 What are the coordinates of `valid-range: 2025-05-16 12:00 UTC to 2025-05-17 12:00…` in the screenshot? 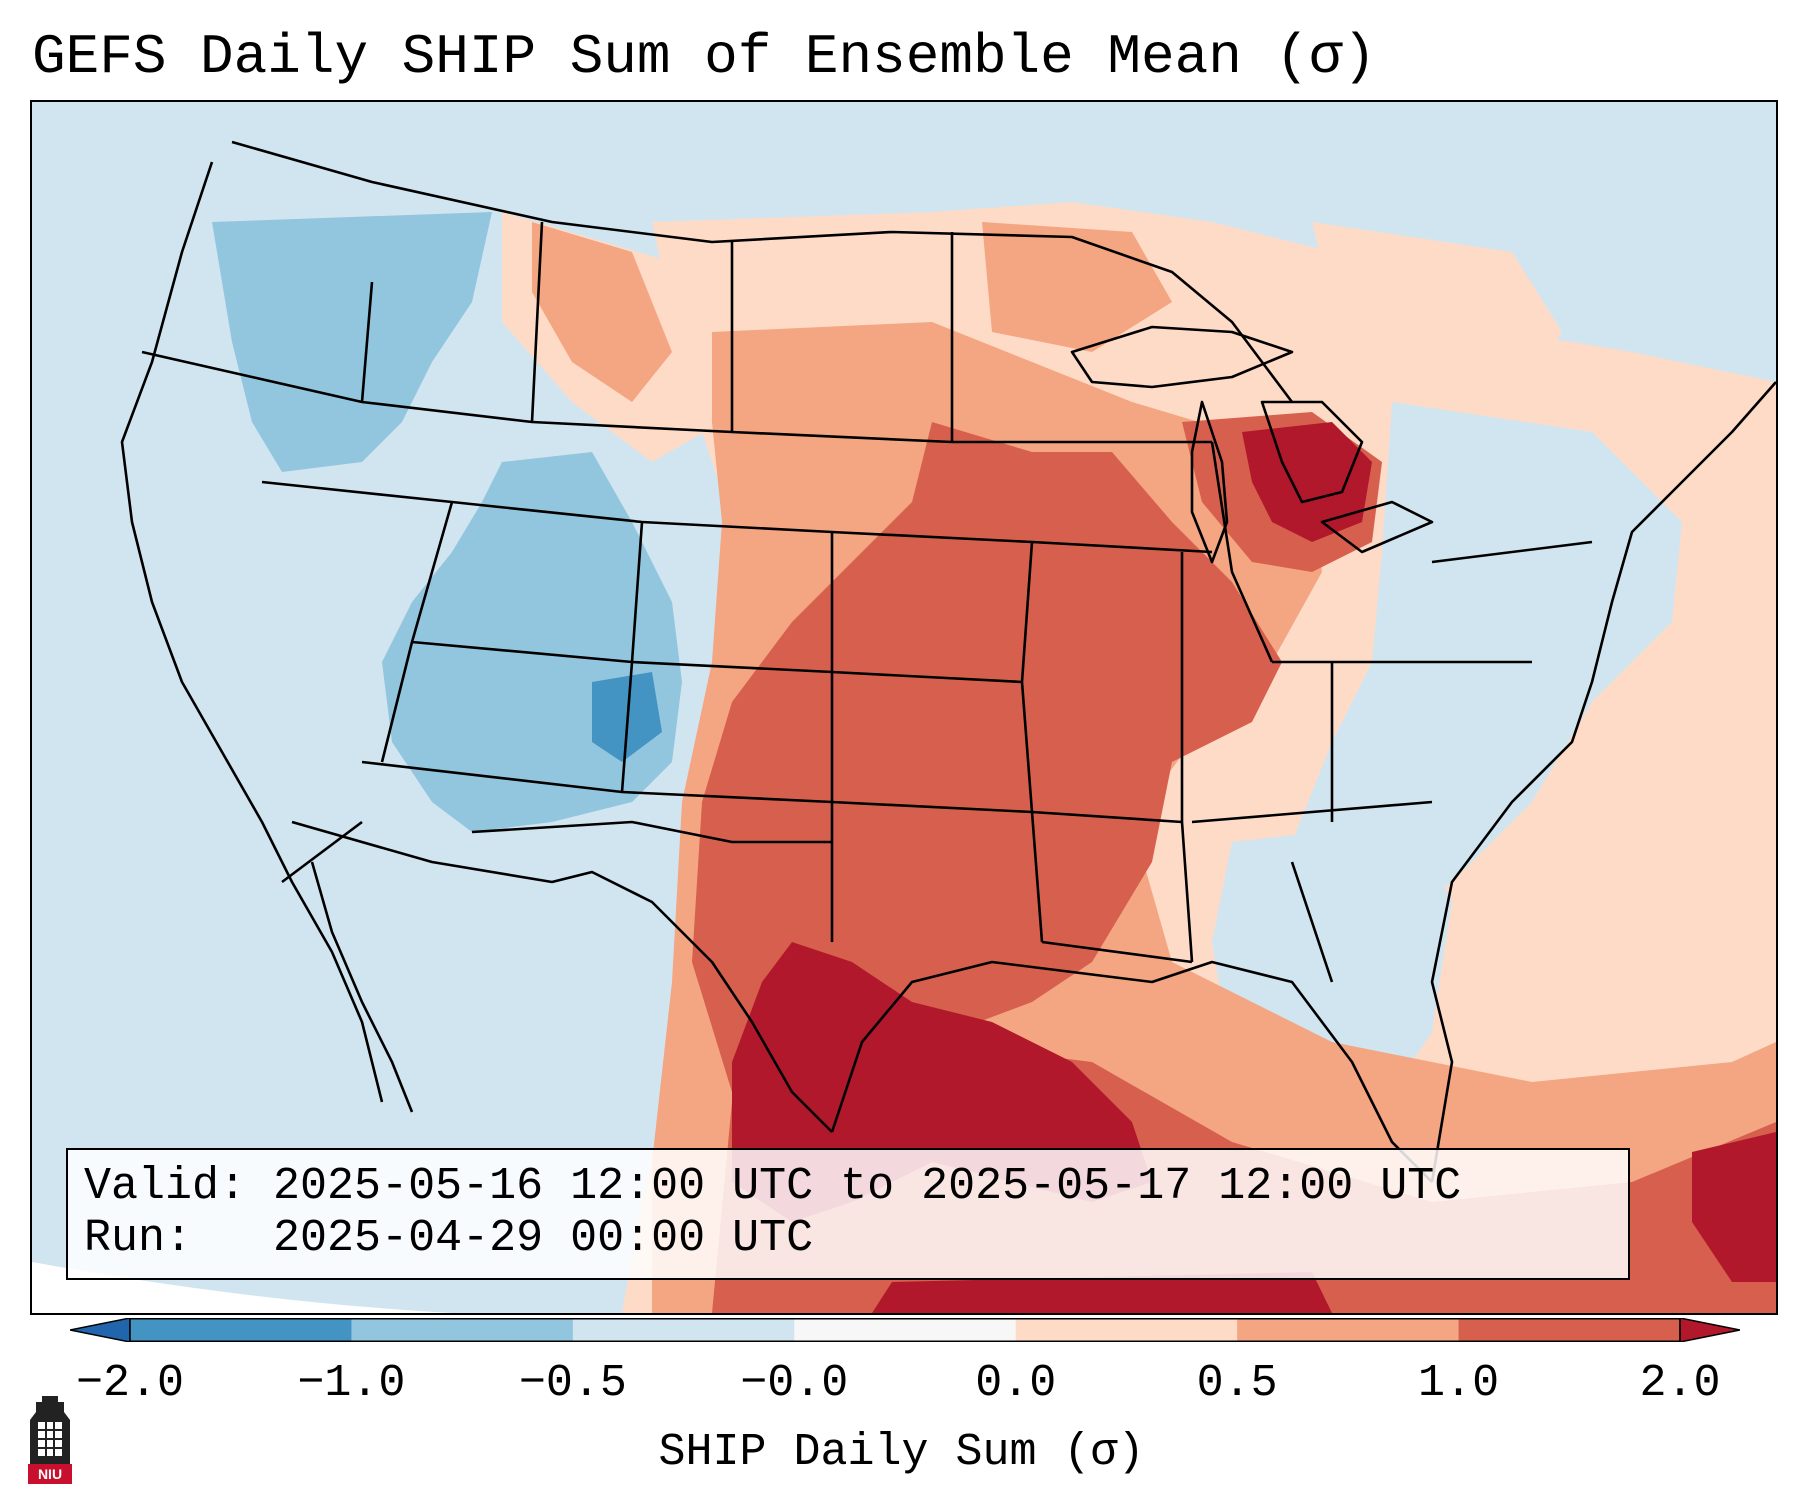 It's located at (867, 1186).